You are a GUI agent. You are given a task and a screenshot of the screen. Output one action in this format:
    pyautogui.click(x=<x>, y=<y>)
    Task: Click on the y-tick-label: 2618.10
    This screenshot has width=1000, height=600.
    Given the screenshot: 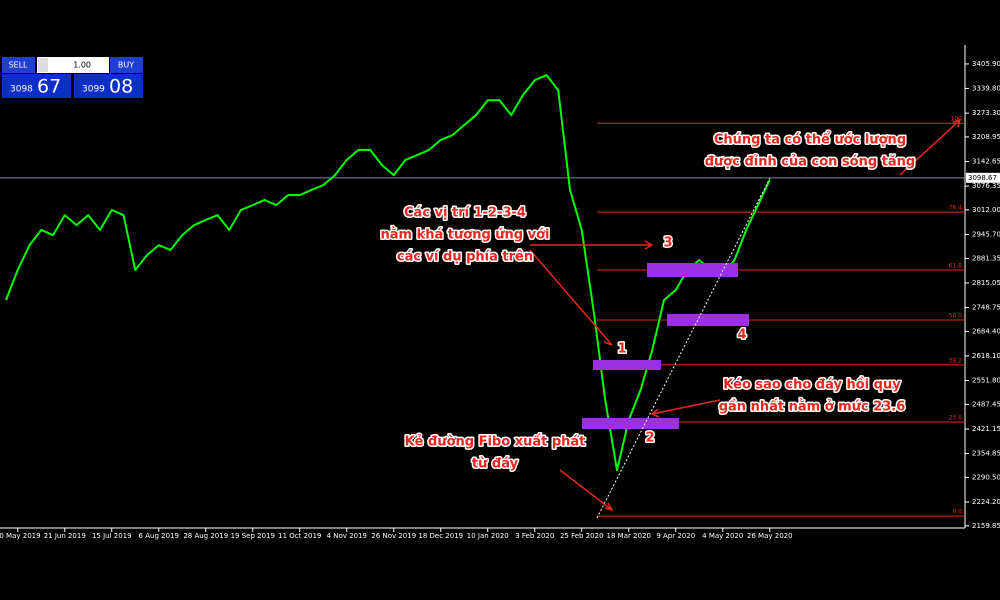 What is the action you would take?
    pyautogui.click(x=986, y=356)
    